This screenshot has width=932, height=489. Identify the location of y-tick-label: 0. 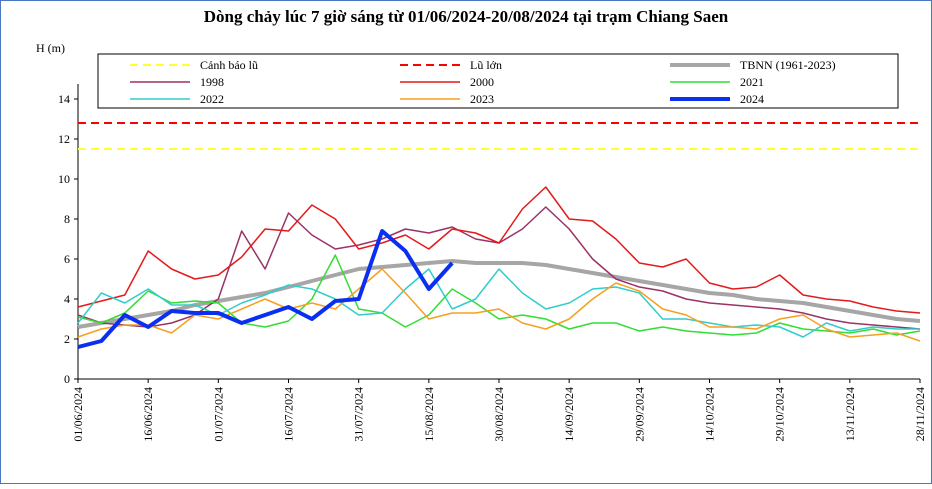
(67, 379).